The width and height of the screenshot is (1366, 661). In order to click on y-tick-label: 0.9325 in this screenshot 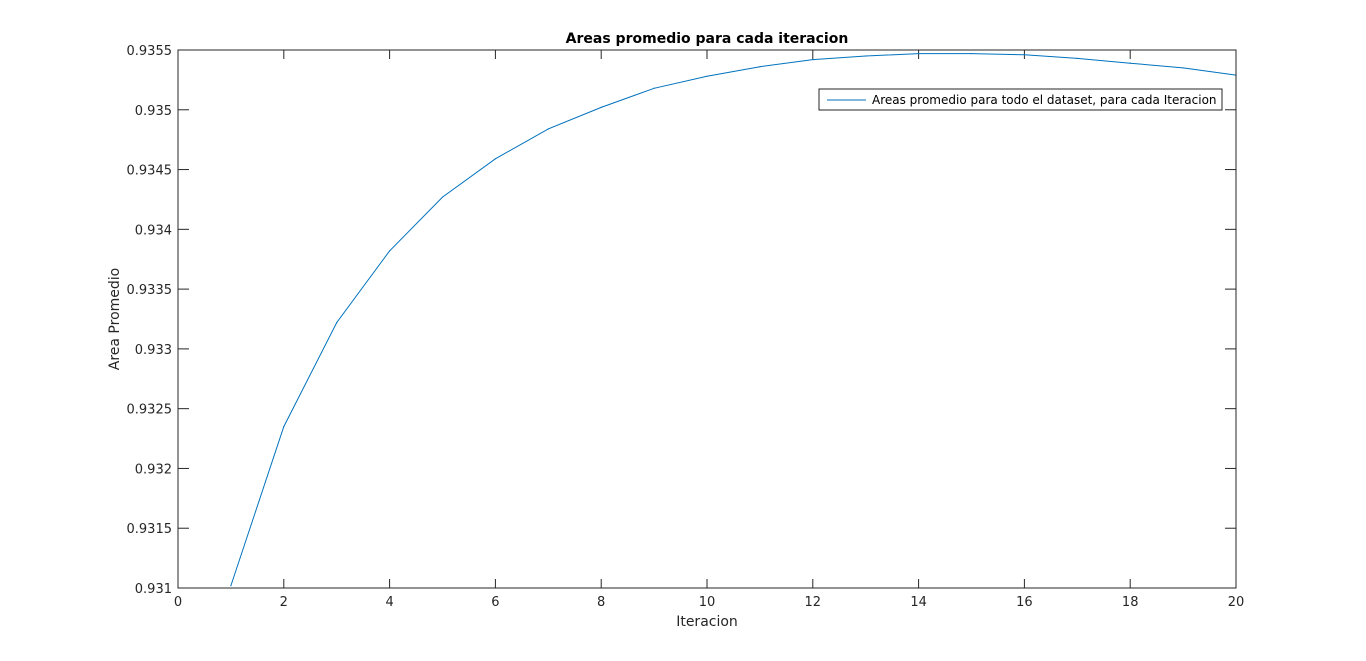, I will do `click(150, 410)`.